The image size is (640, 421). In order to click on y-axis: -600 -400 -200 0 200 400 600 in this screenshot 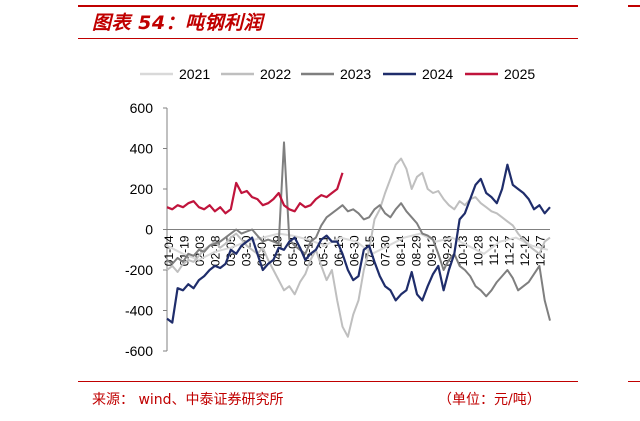, I will do `click(146, 229)`.